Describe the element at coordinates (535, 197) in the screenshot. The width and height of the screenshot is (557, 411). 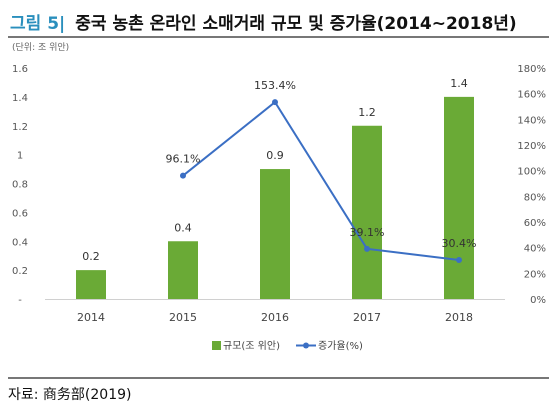
I see `right-tick-label: 80%` at that location.